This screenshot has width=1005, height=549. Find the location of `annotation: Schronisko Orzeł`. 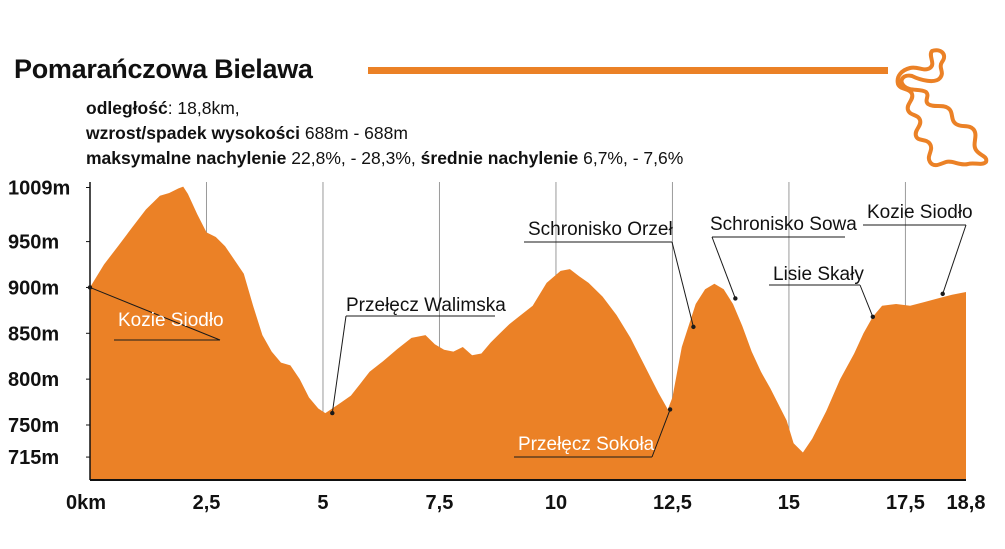

annotation: Schronisko Orzeł is located at coordinates (610, 274).